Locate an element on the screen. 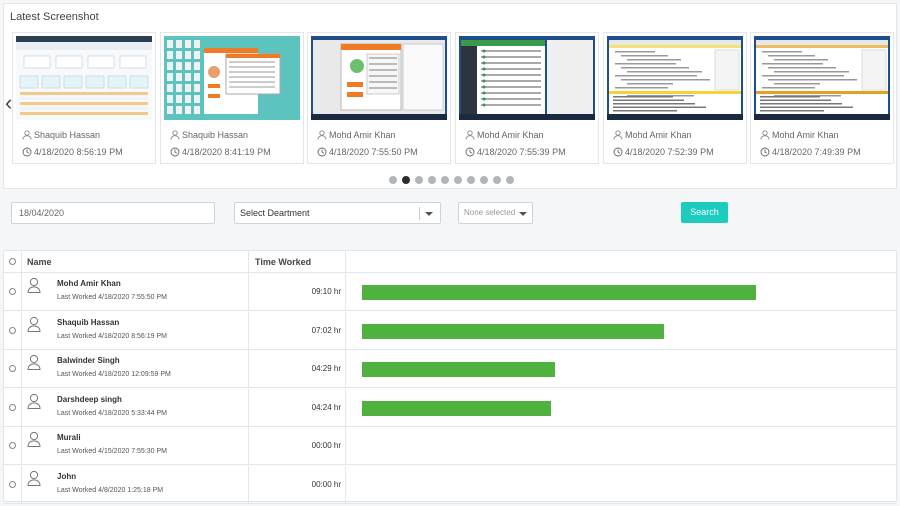 This screenshot has height=506, width=900. time-worked-value: 04:24 hr is located at coordinates (326, 407).